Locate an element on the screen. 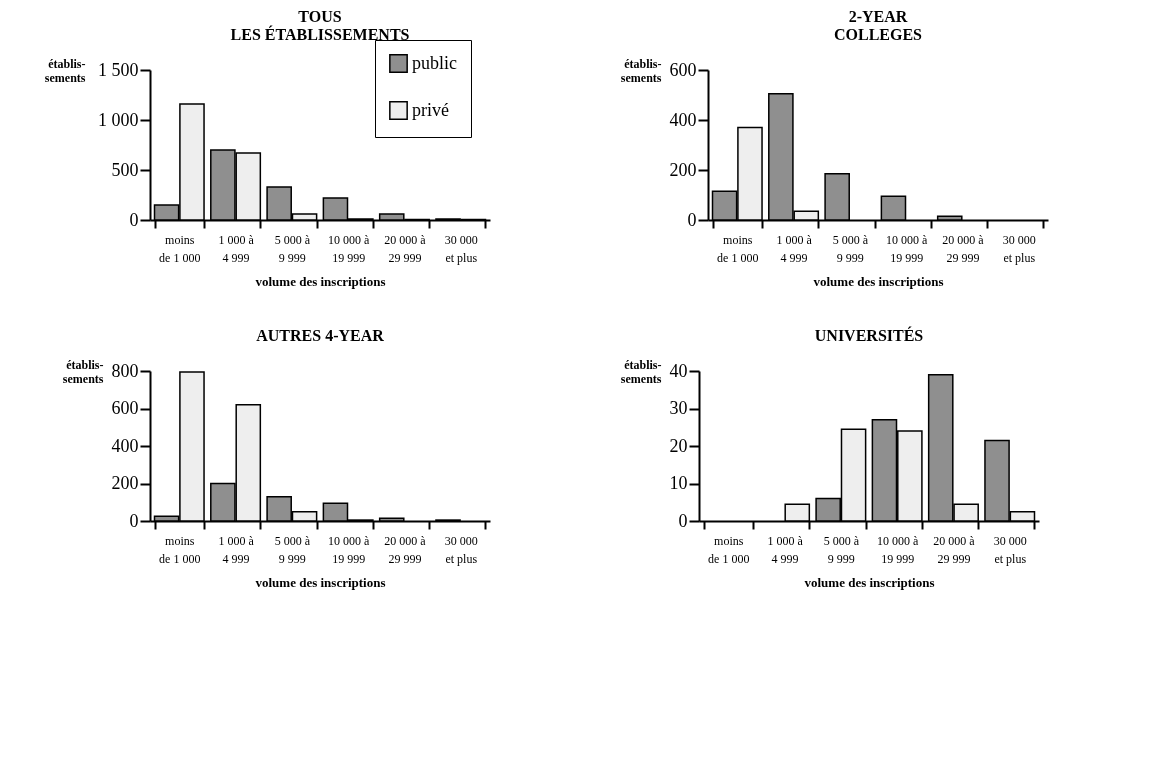 The width and height of the screenshot is (1156, 780). chart-title: 2-YEAR COLLEGES is located at coordinates (878, 25).